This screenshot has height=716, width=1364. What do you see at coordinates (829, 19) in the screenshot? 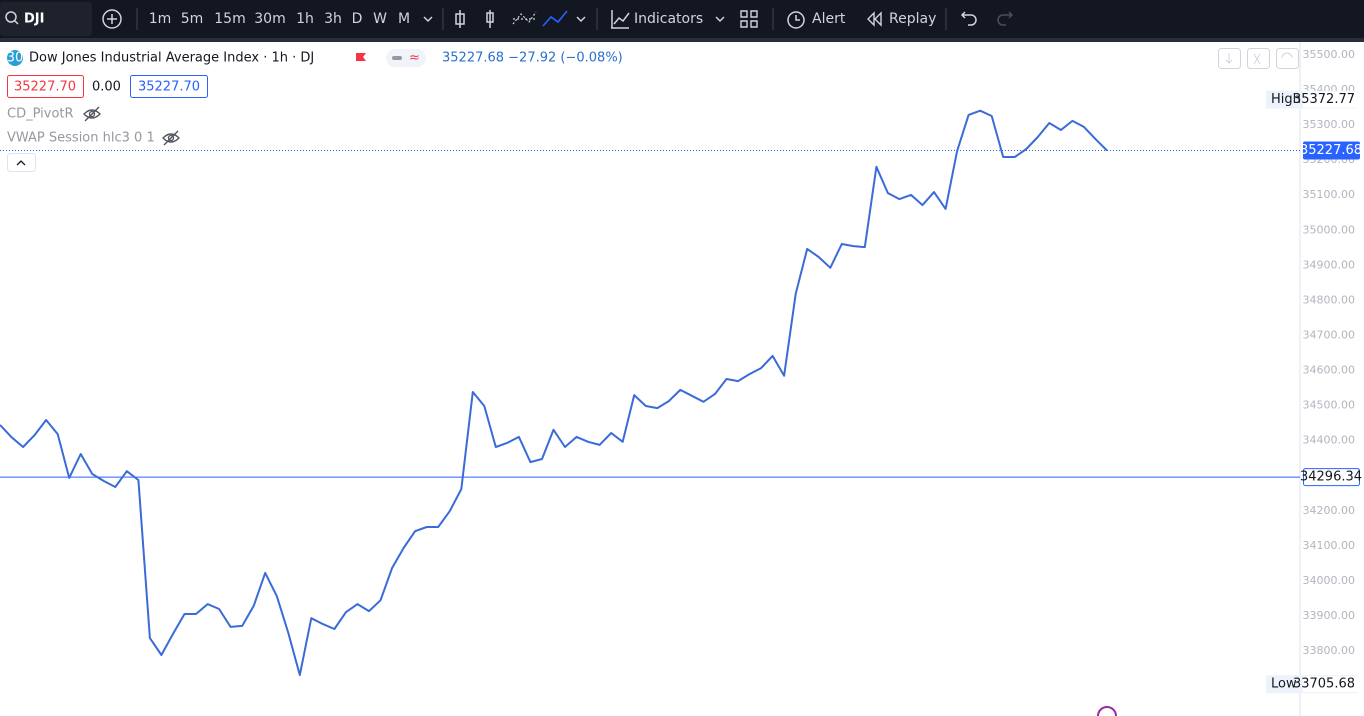
I see `alert-button: Alert` at bounding box center [829, 19].